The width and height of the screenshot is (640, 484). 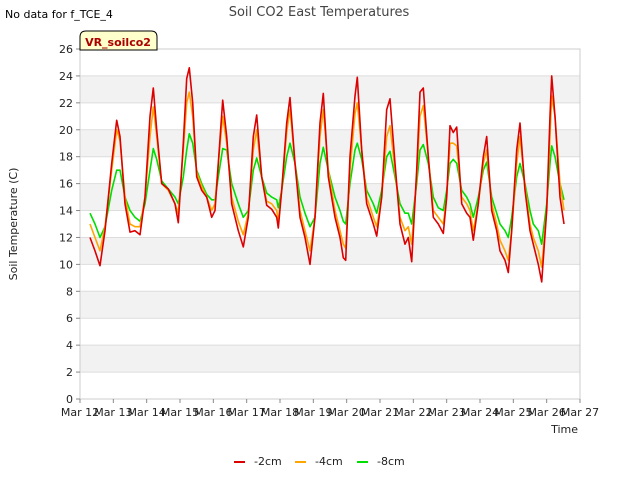 What do you see at coordinates (280, 412) in the screenshot?
I see `x-tick-label: Mar 18` at bounding box center [280, 412].